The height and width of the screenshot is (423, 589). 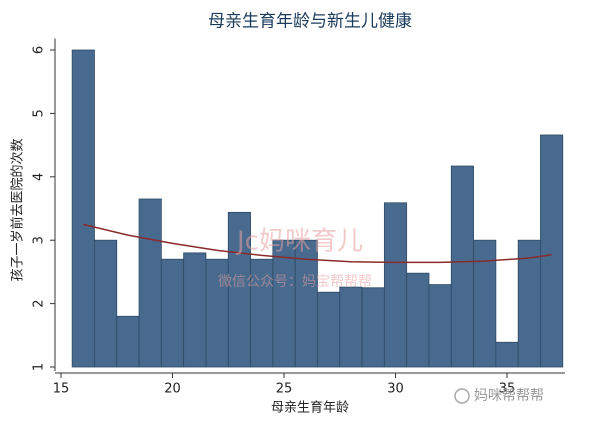 What do you see at coordinates (39, 50) in the screenshot?
I see `y-tick-label: 6` at bounding box center [39, 50].